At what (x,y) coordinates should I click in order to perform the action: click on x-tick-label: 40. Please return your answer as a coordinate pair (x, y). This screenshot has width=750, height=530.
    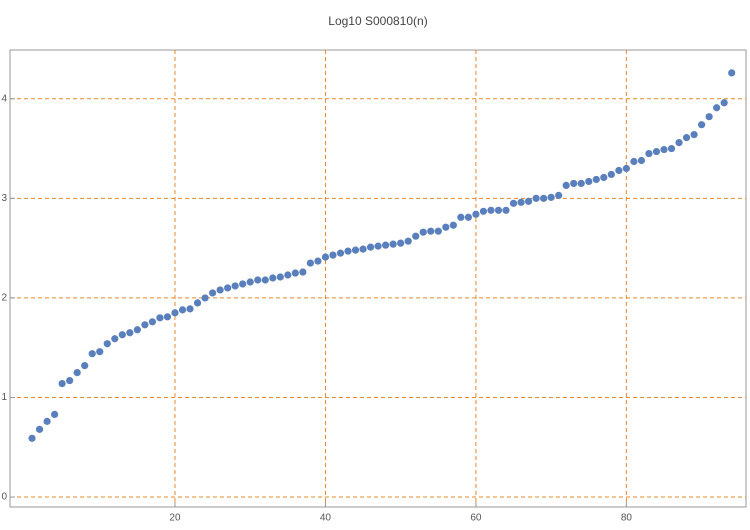
    Looking at the image, I should click on (326, 518).